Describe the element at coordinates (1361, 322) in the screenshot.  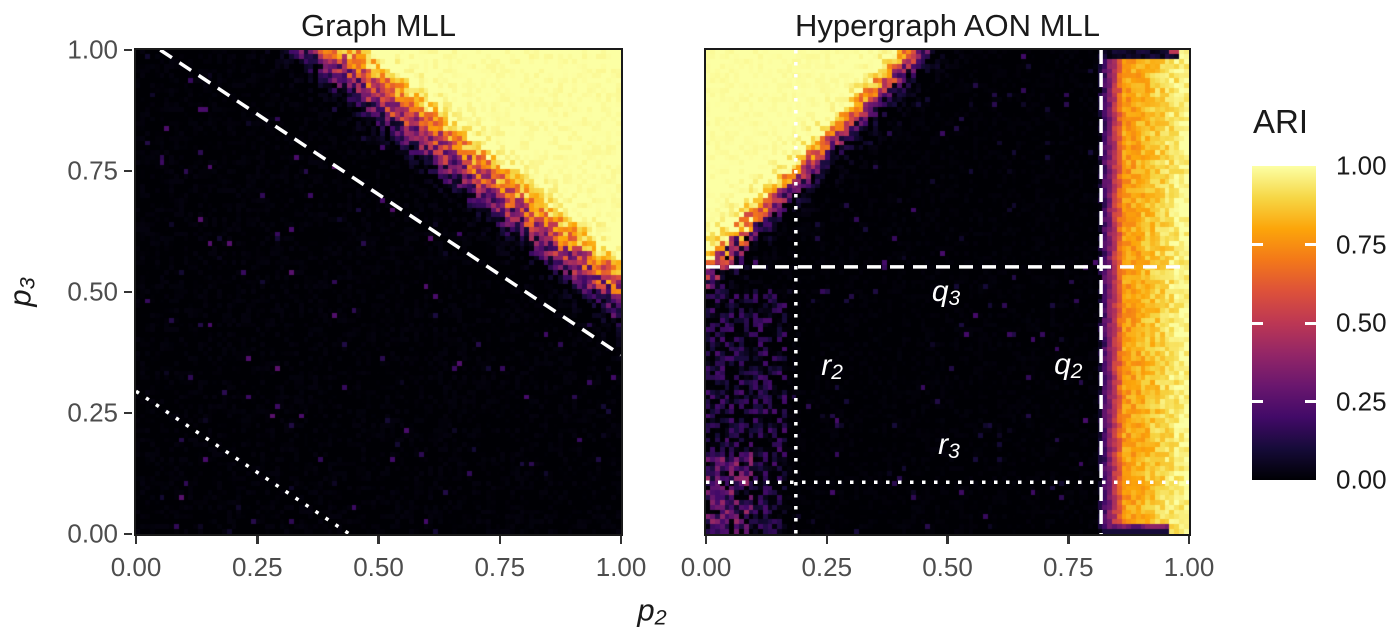
I see `colorbar-tick-label: 0.50` at that location.